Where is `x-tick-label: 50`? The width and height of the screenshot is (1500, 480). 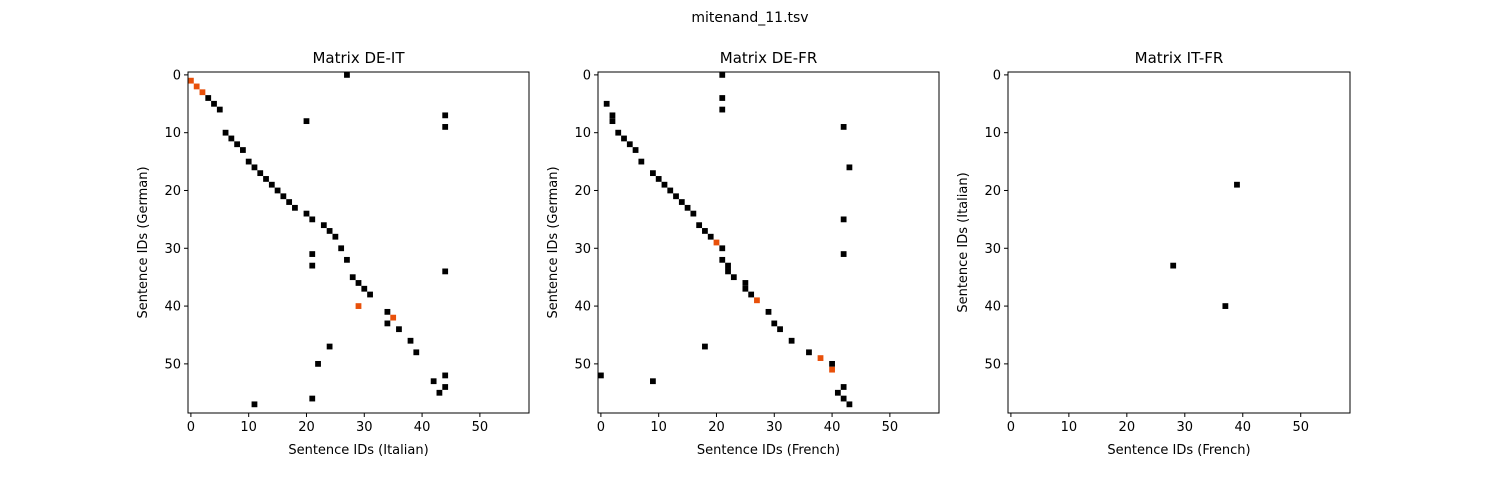 x-tick-label: 50 is located at coordinates (1300, 427).